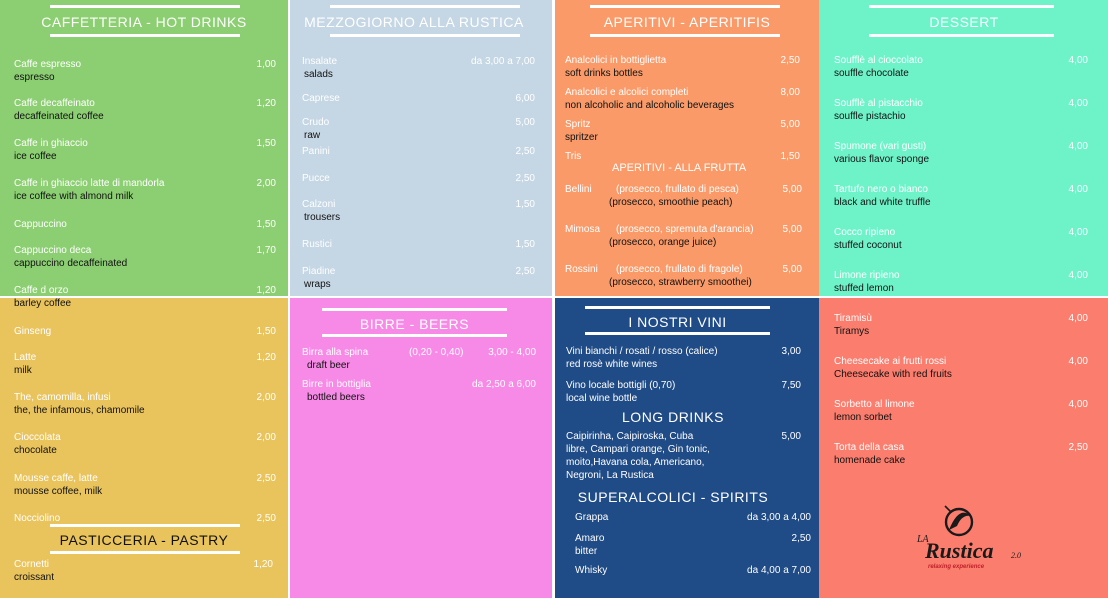 The height and width of the screenshot is (598, 1108). I want to click on menu-item-translation: black and white truffle, so click(882, 202).